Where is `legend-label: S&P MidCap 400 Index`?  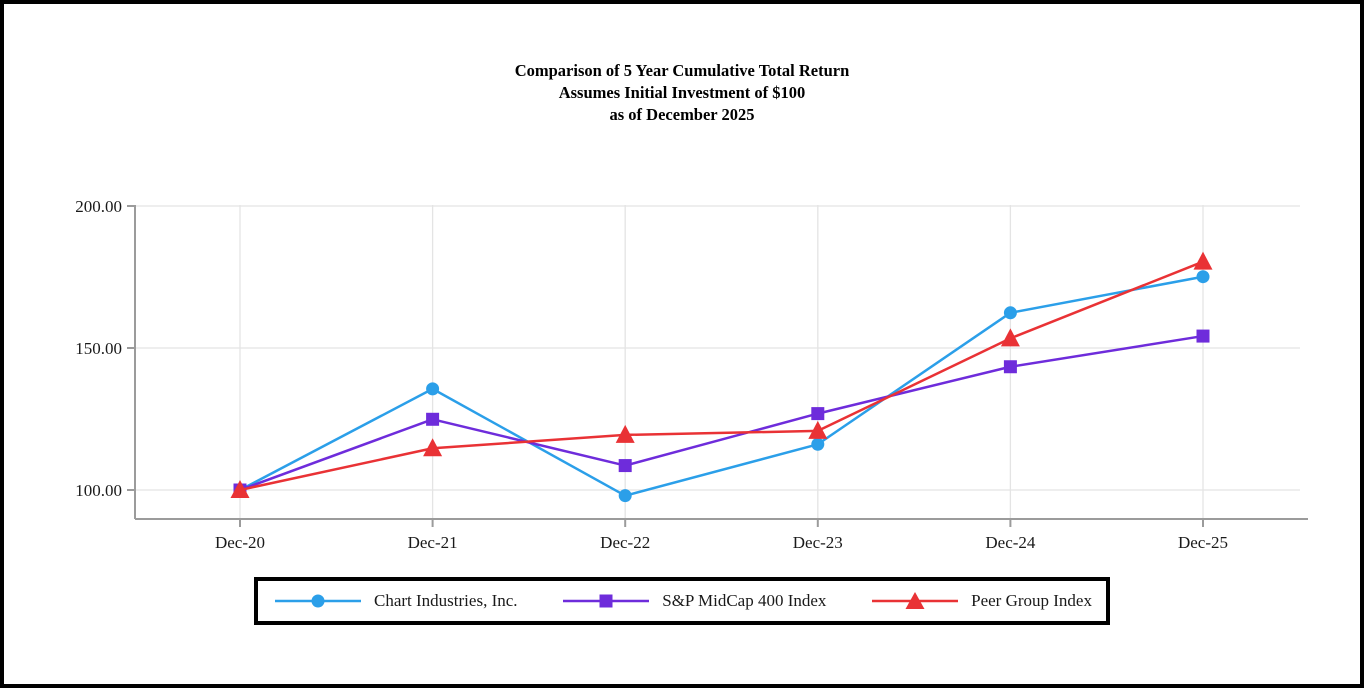
legend-label: S&P MidCap 400 Index is located at coordinates (744, 600).